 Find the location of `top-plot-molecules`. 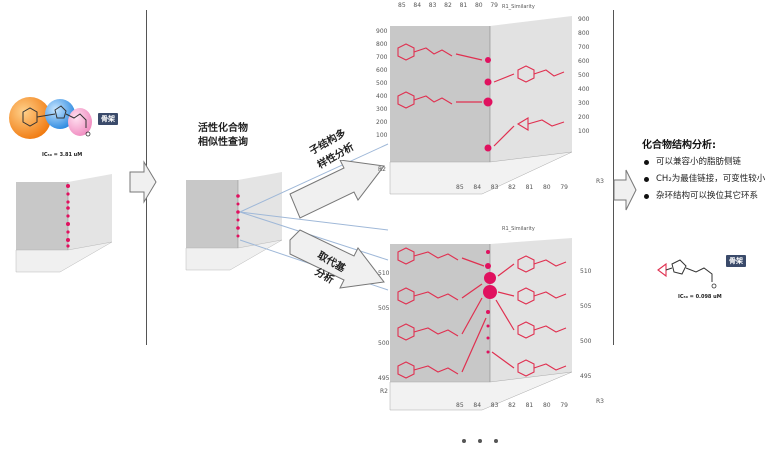

top-plot-molecules is located at coordinates (481, 87).